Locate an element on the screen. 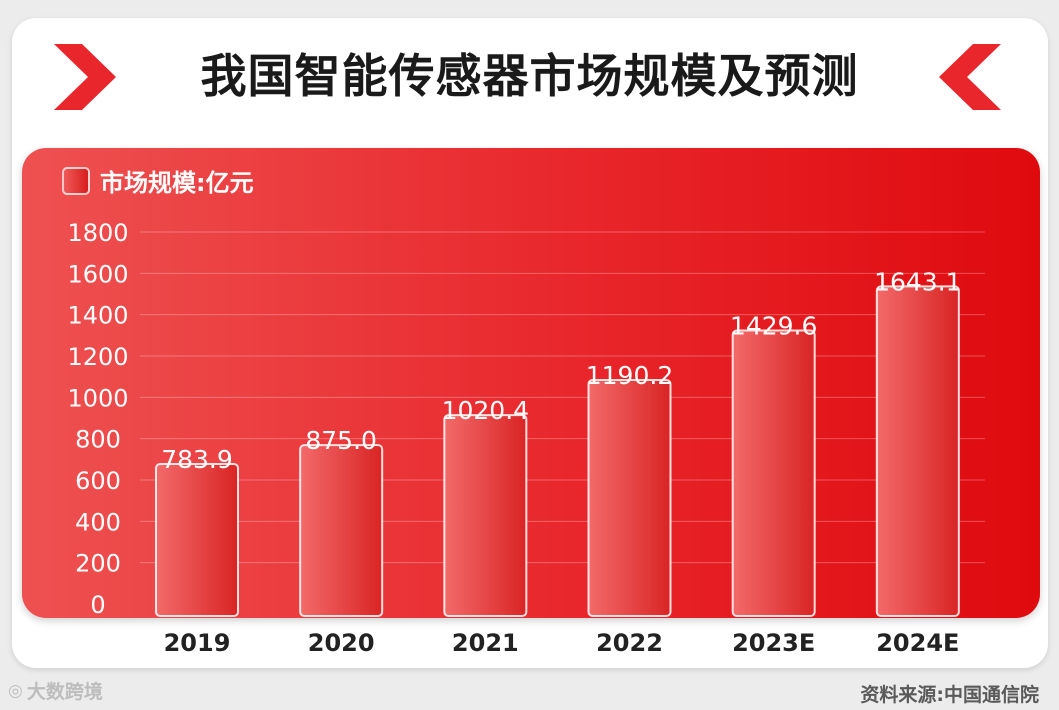 The image size is (1059, 710). bar-value-label: 783.9 is located at coordinates (197, 459).